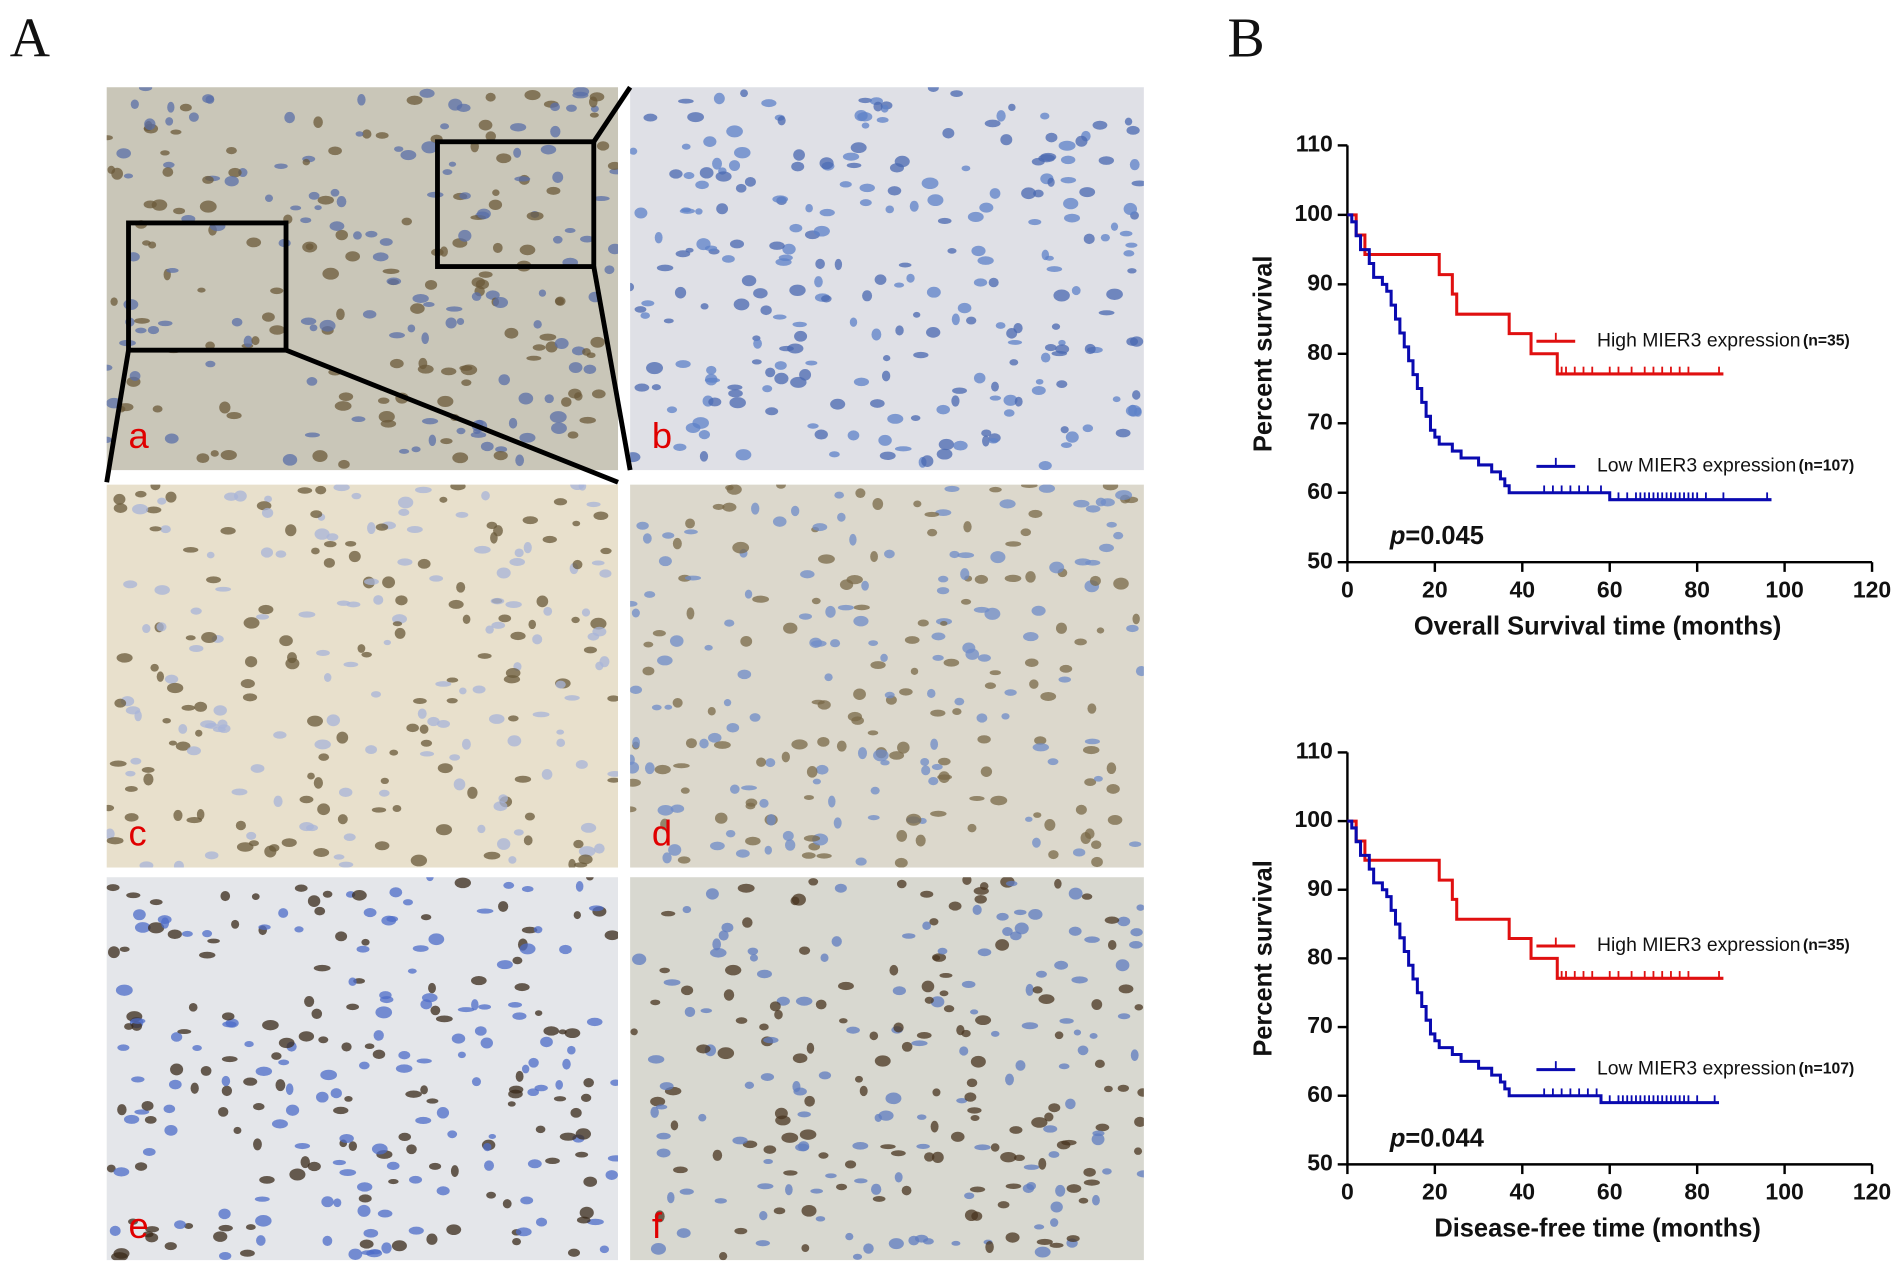 Image resolution: width=1900 pixels, height=1271 pixels. Describe the element at coordinates (1264, 958) in the screenshot. I see `y-axis-label: Percent survival` at that location.